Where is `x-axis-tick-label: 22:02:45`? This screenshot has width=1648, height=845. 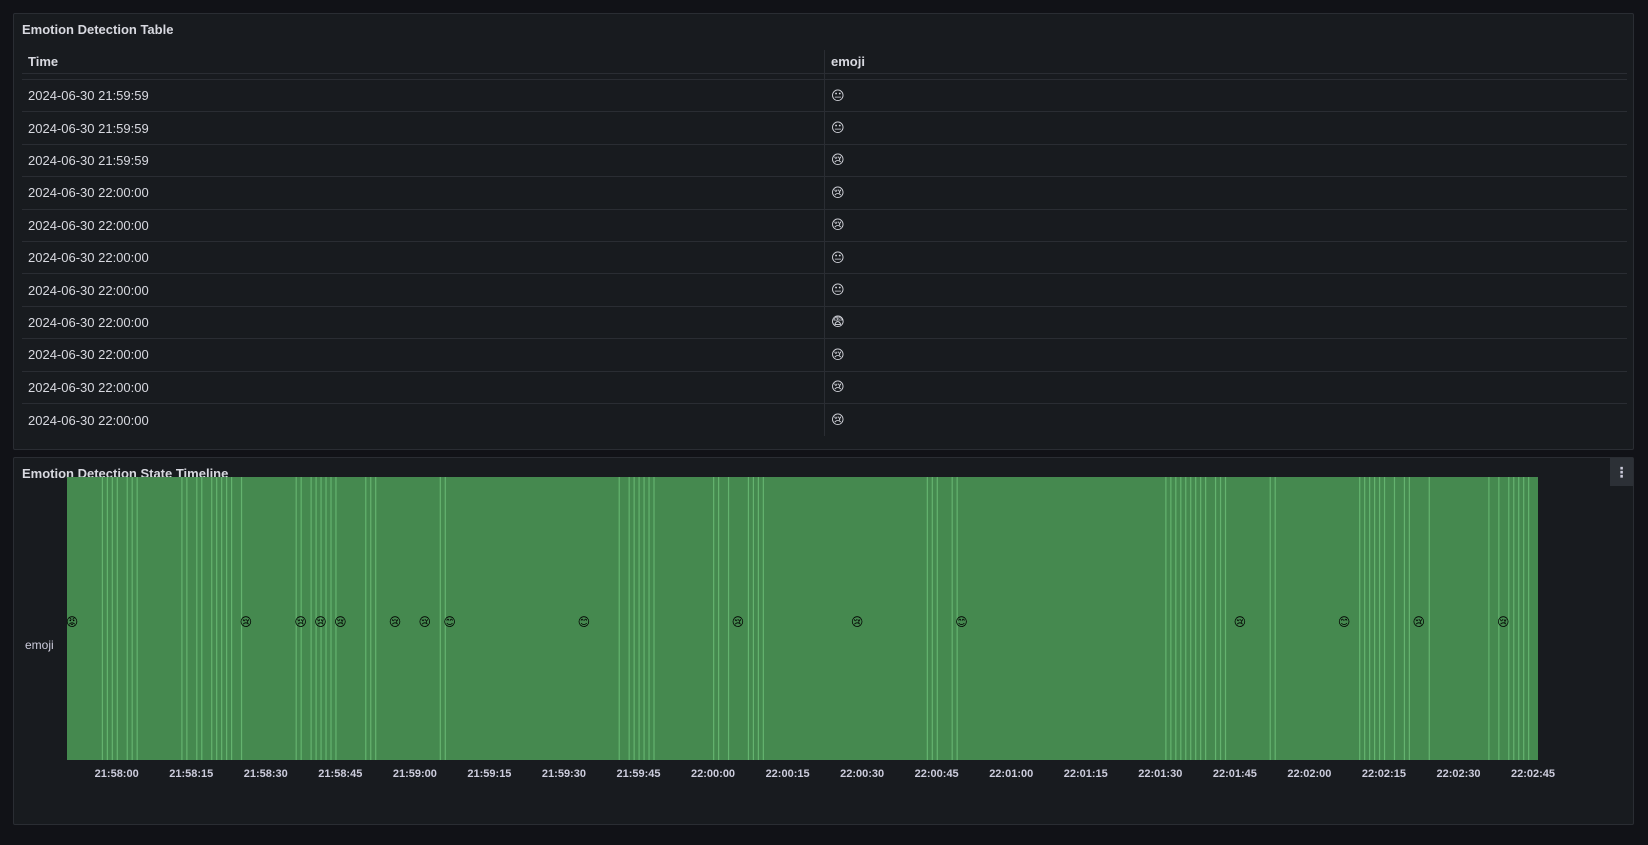
x-axis-tick-label: 22:02:45 is located at coordinates (1533, 774).